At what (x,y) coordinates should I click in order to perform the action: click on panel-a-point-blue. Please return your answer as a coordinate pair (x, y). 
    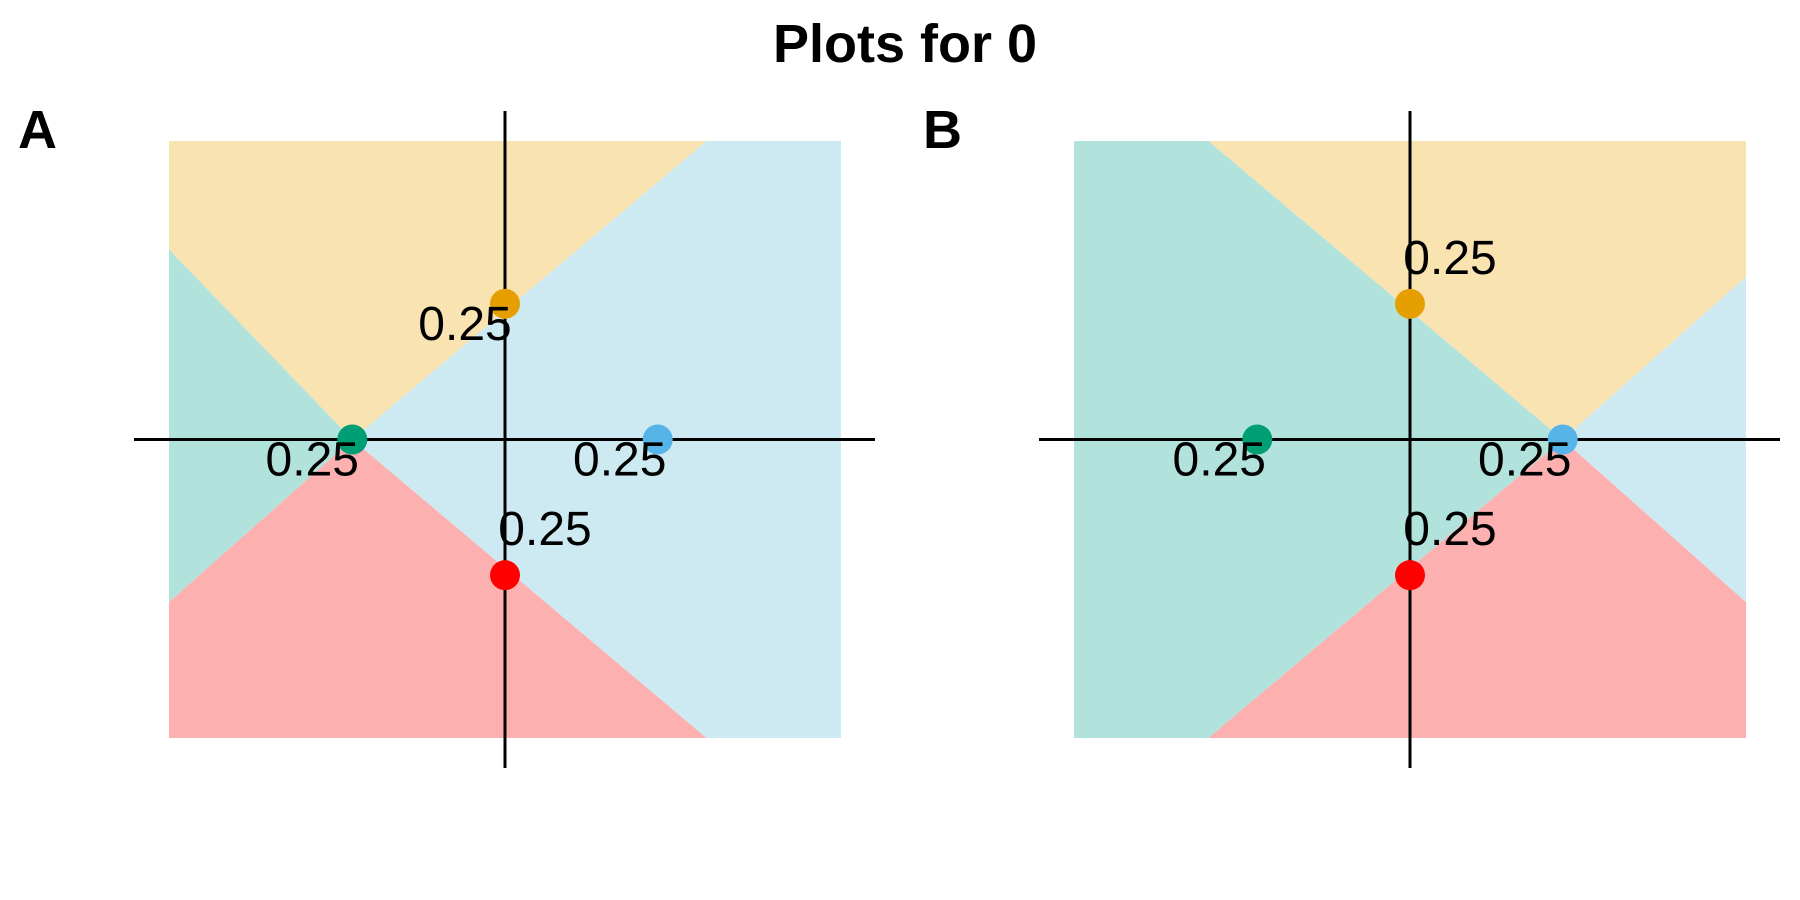
    Looking at the image, I should click on (657, 439).